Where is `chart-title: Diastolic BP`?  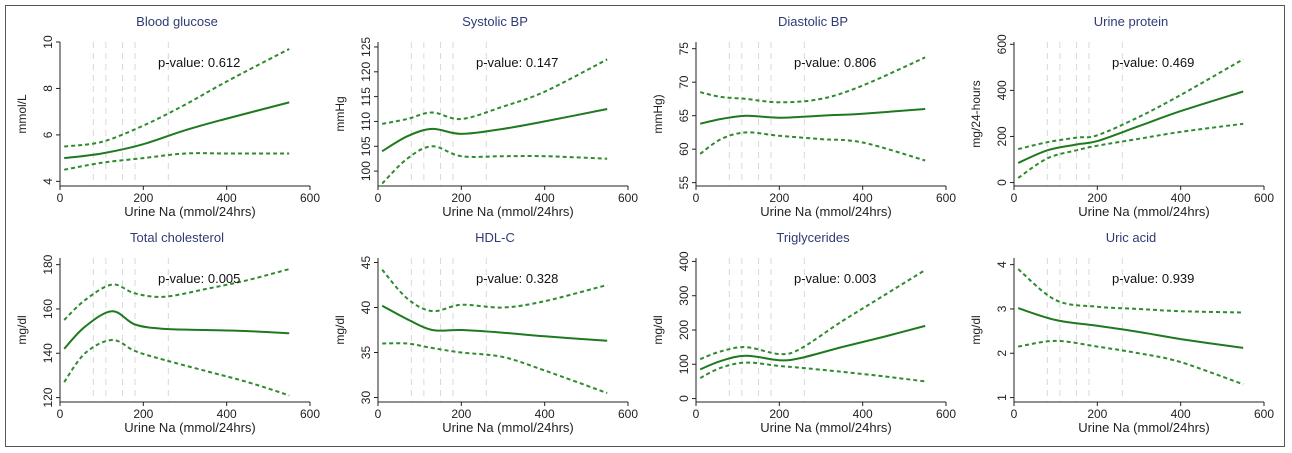
chart-title: Diastolic BP is located at coordinates (813, 21).